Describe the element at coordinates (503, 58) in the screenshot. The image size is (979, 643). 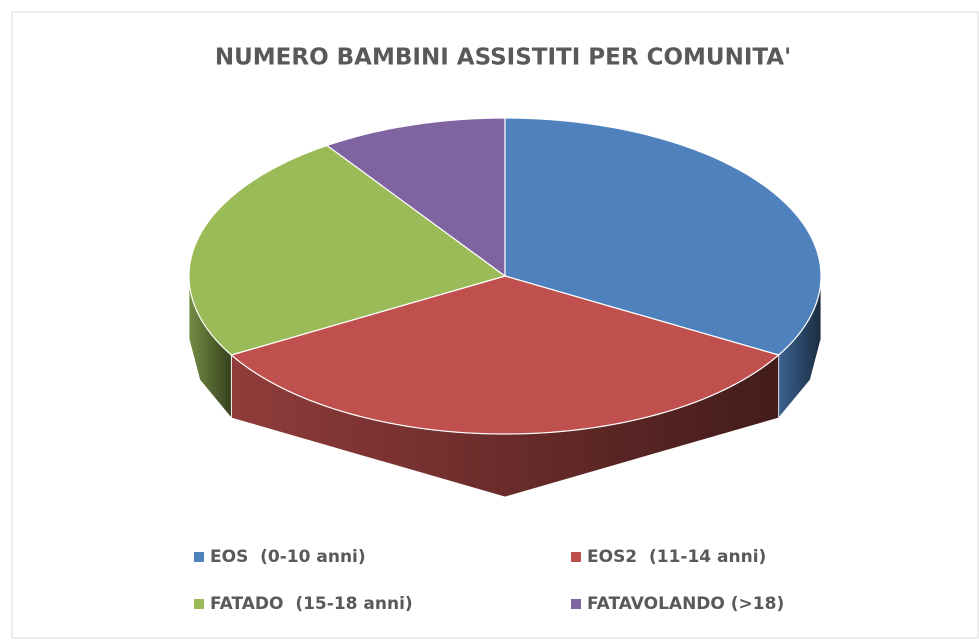
I see `chart-title: NUMERO BAMBINI ASSISTITI PER COMUNITA'` at that location.